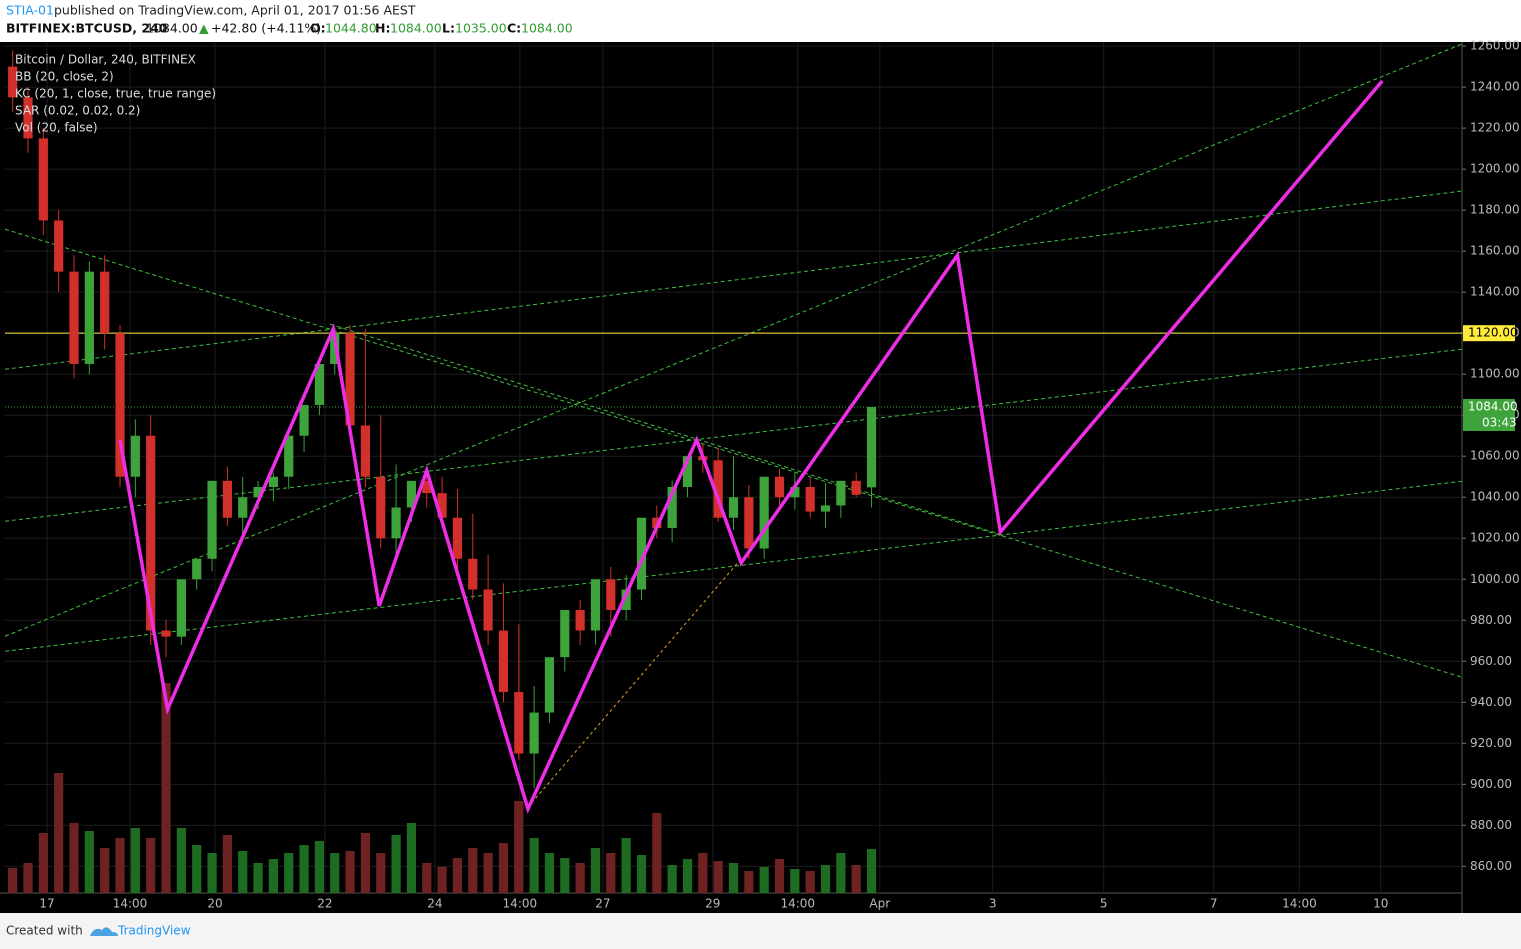  What do you see at coordinates (1495, 210) in the screenshot?
I see `y-tick-label: 1180.00` at bounding box center [1495, 210].